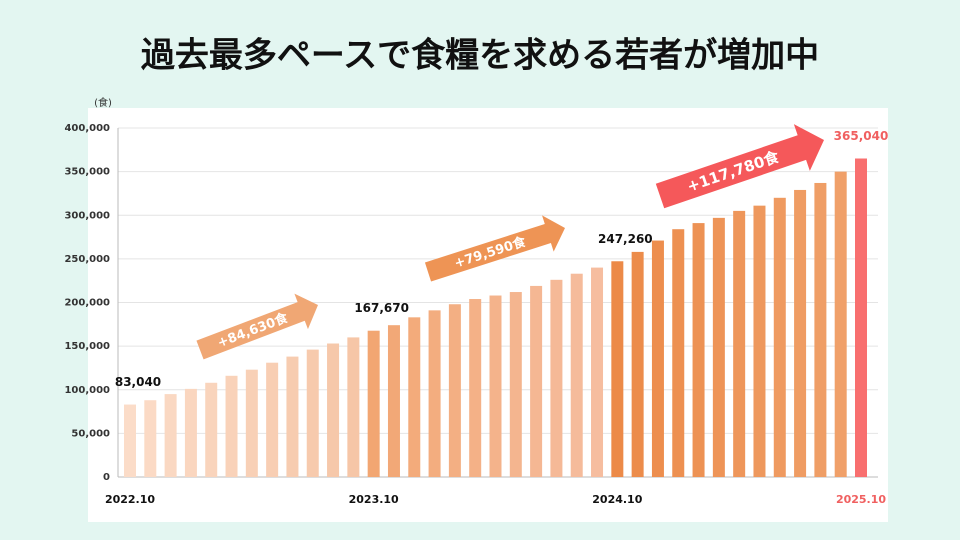 This screenshot has width=960, height=540. What do you see at coordinates (87, 346) in the screenshot?
I see `y-tick-label: 150,000` at bounding box center [87, 346].